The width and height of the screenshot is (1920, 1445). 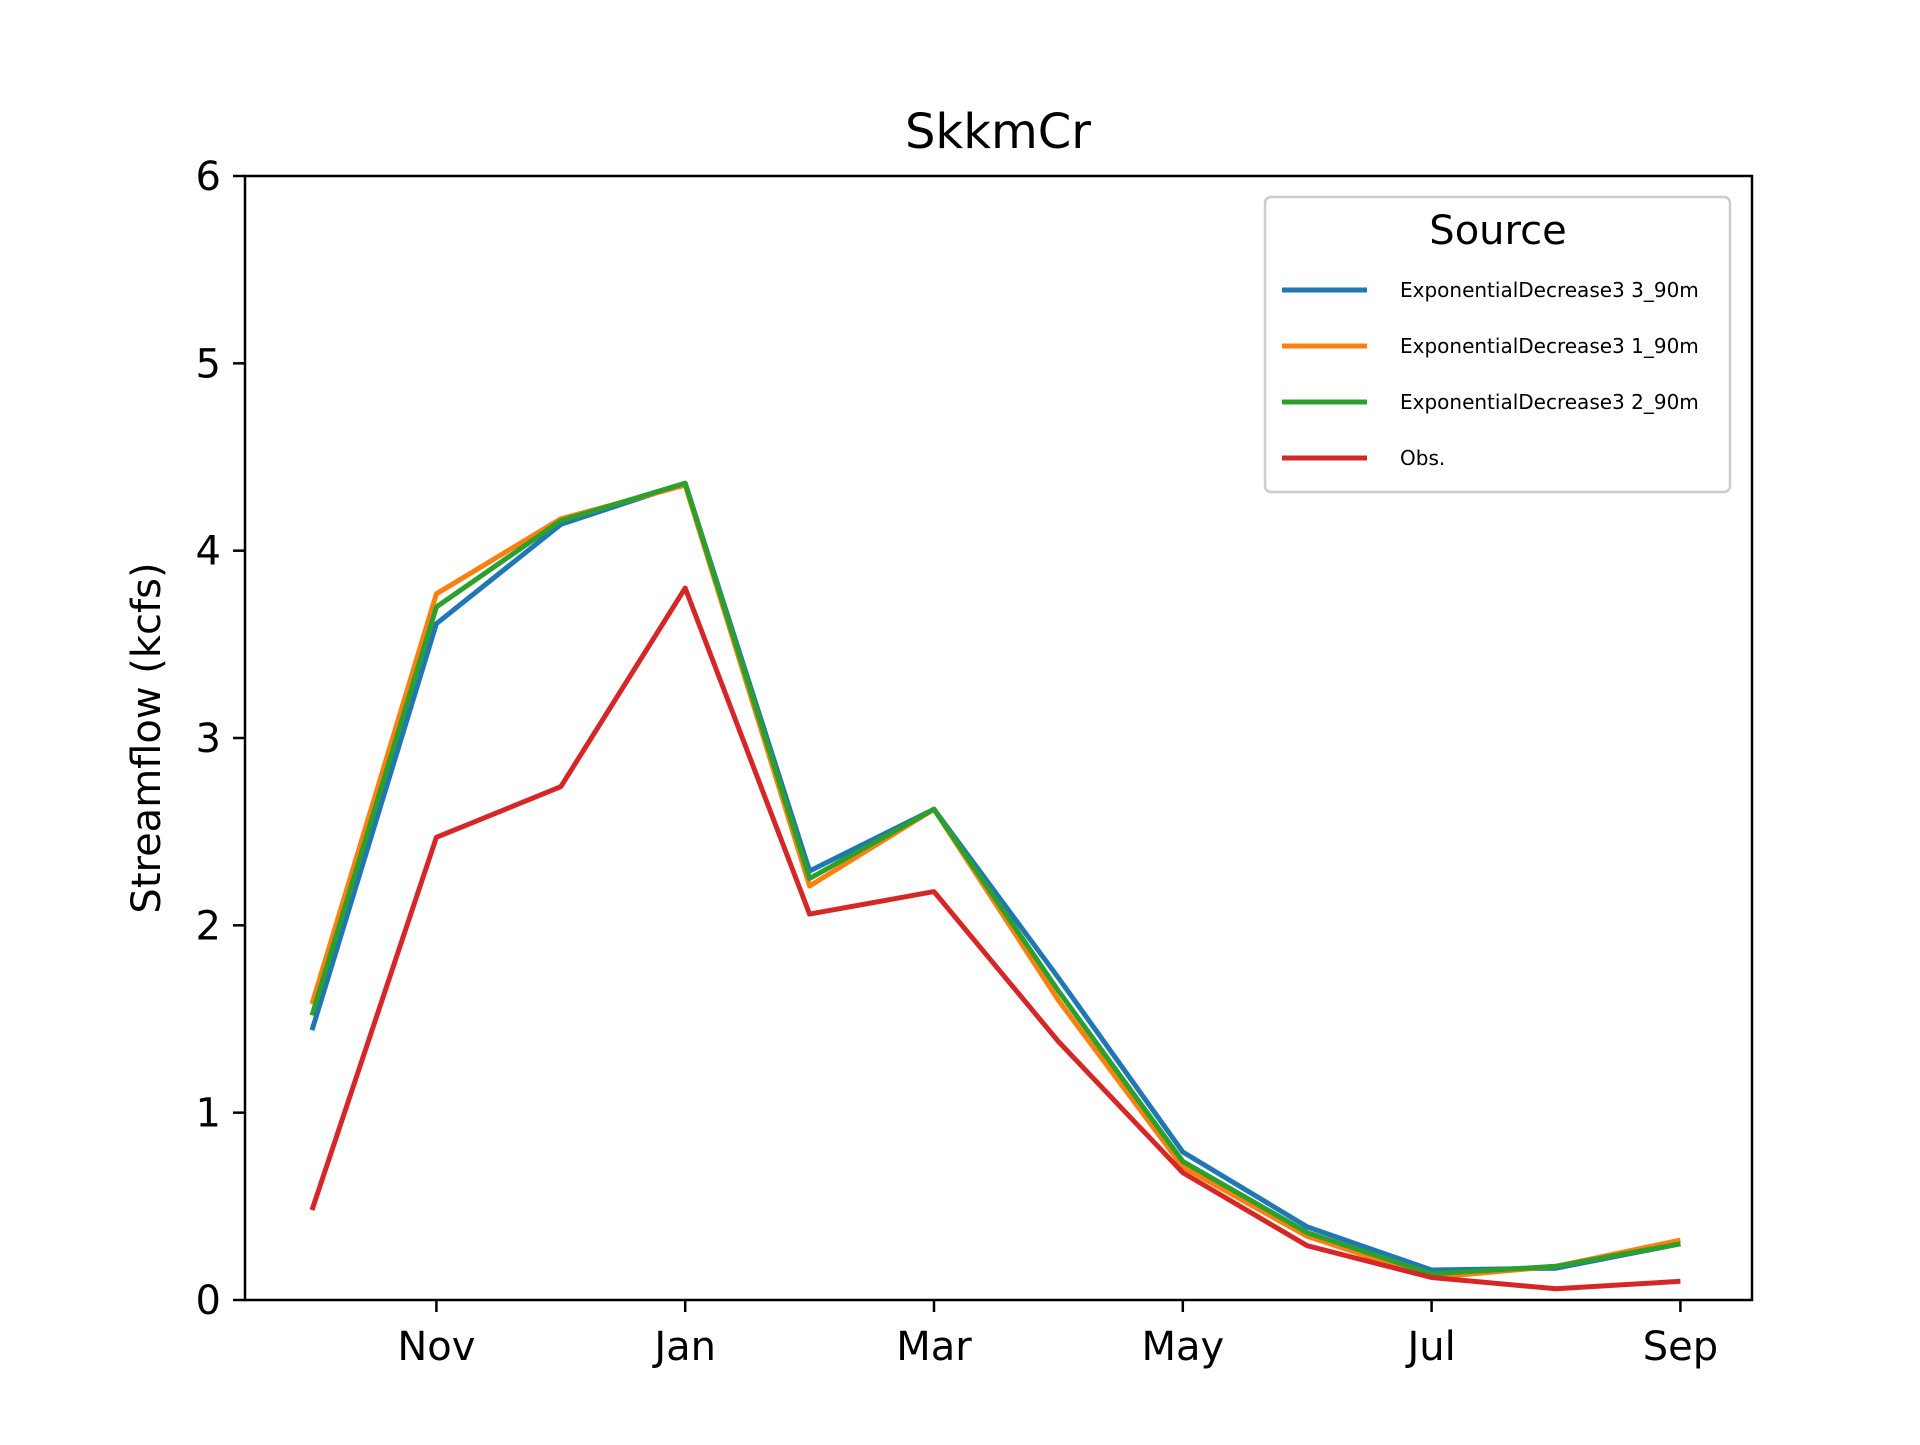 I want to click on legend-label: ExponentialDecrease3 1_90m, so click(x=1549, y=346).